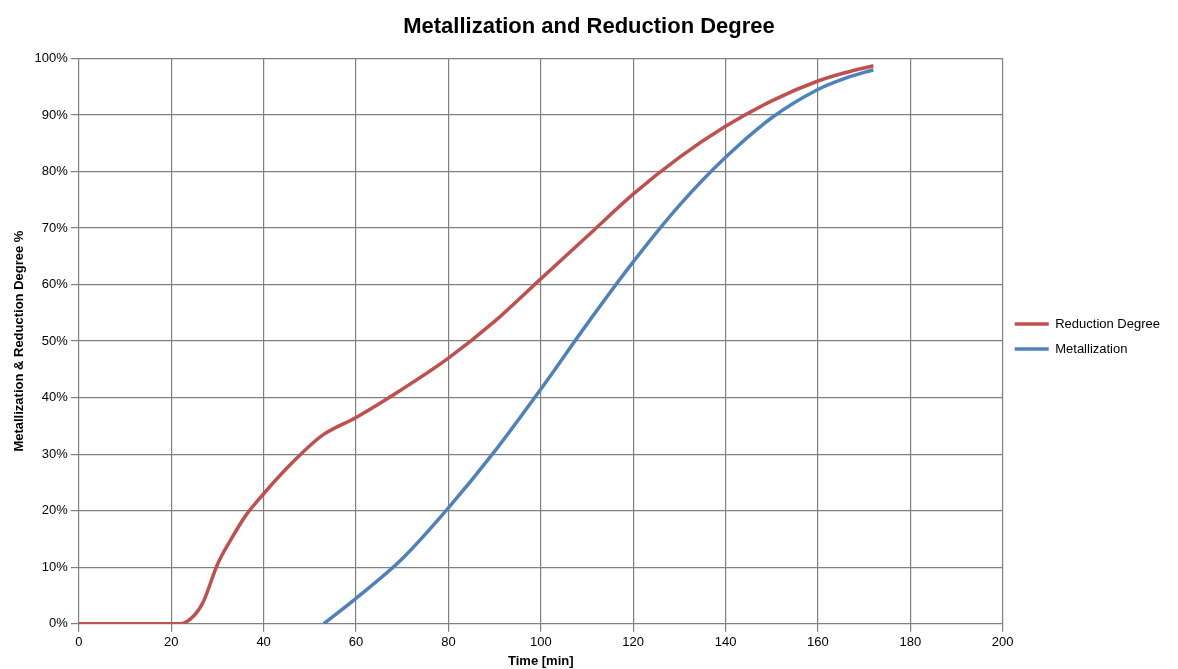 This screenshot has height=669, width=1178. What do you see at coordinates (51, 57) in the screenshot?
I see `y-tick-label: 100%` at bounding box center [51, 57].